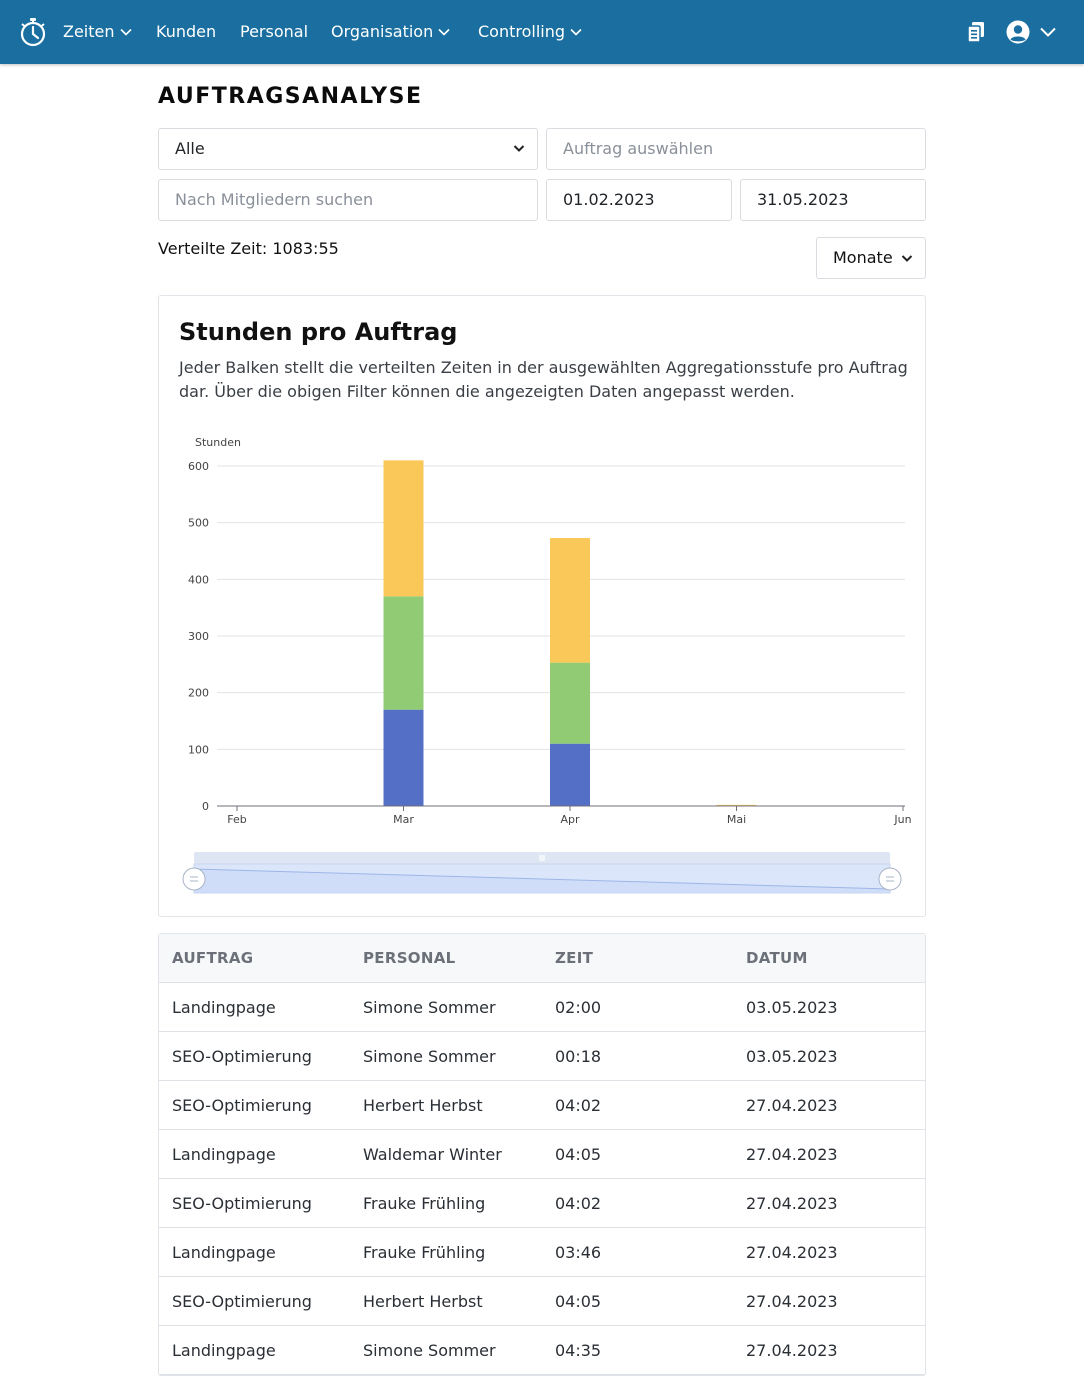 The height and width of the screenshot is (1391, 1084). I want to click on y-tick-label: 0, so click(205, 806).